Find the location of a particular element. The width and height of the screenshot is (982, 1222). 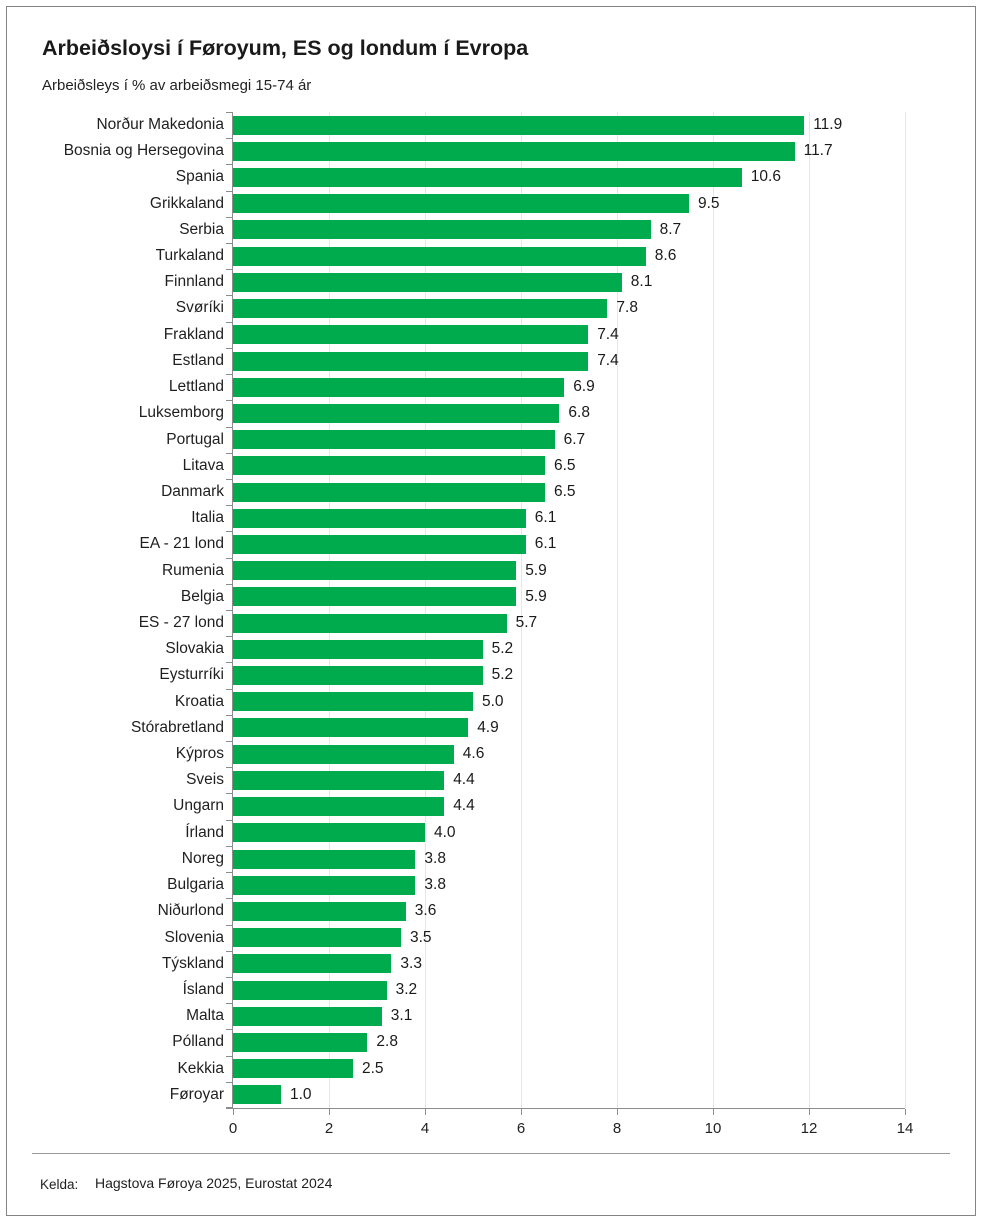

gridline is located at coordinates (905, 610).